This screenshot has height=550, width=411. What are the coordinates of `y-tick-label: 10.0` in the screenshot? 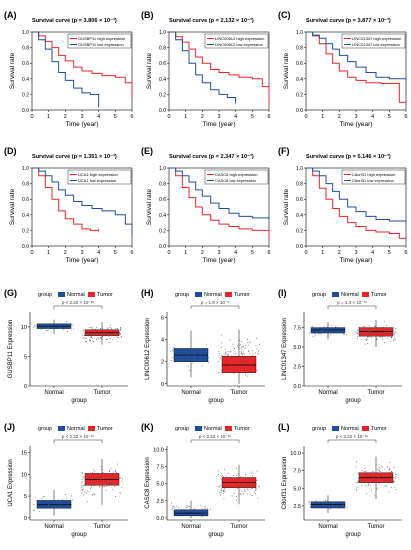 It's located at (295, 454).